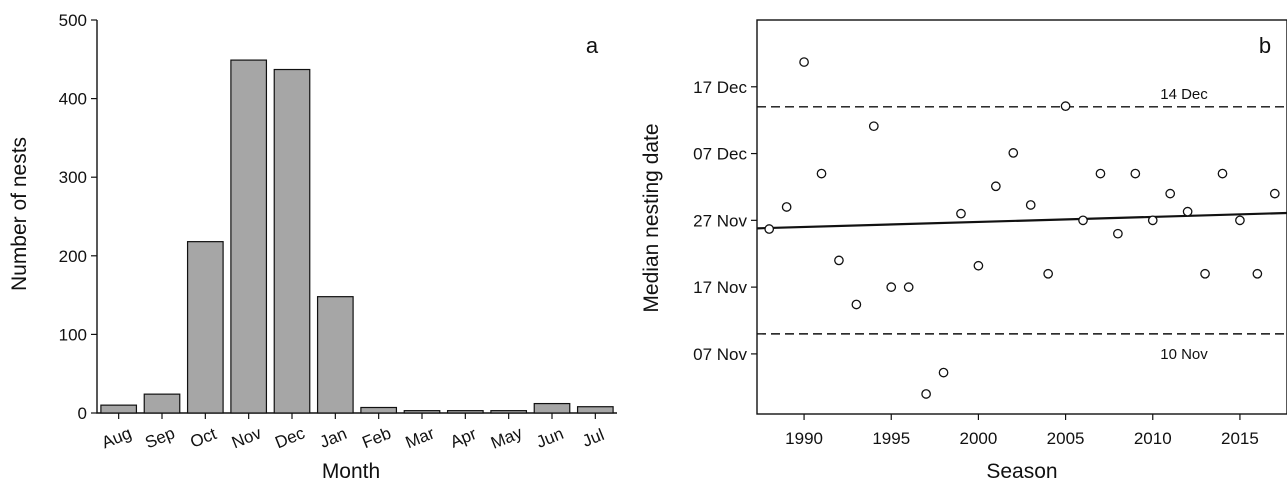 This screenshot has height=484, width=1287. What do you see at coordinates (804, 438) in the screenshot?
I see `x-tick-label: 1990` at bounding box center [804, 438].